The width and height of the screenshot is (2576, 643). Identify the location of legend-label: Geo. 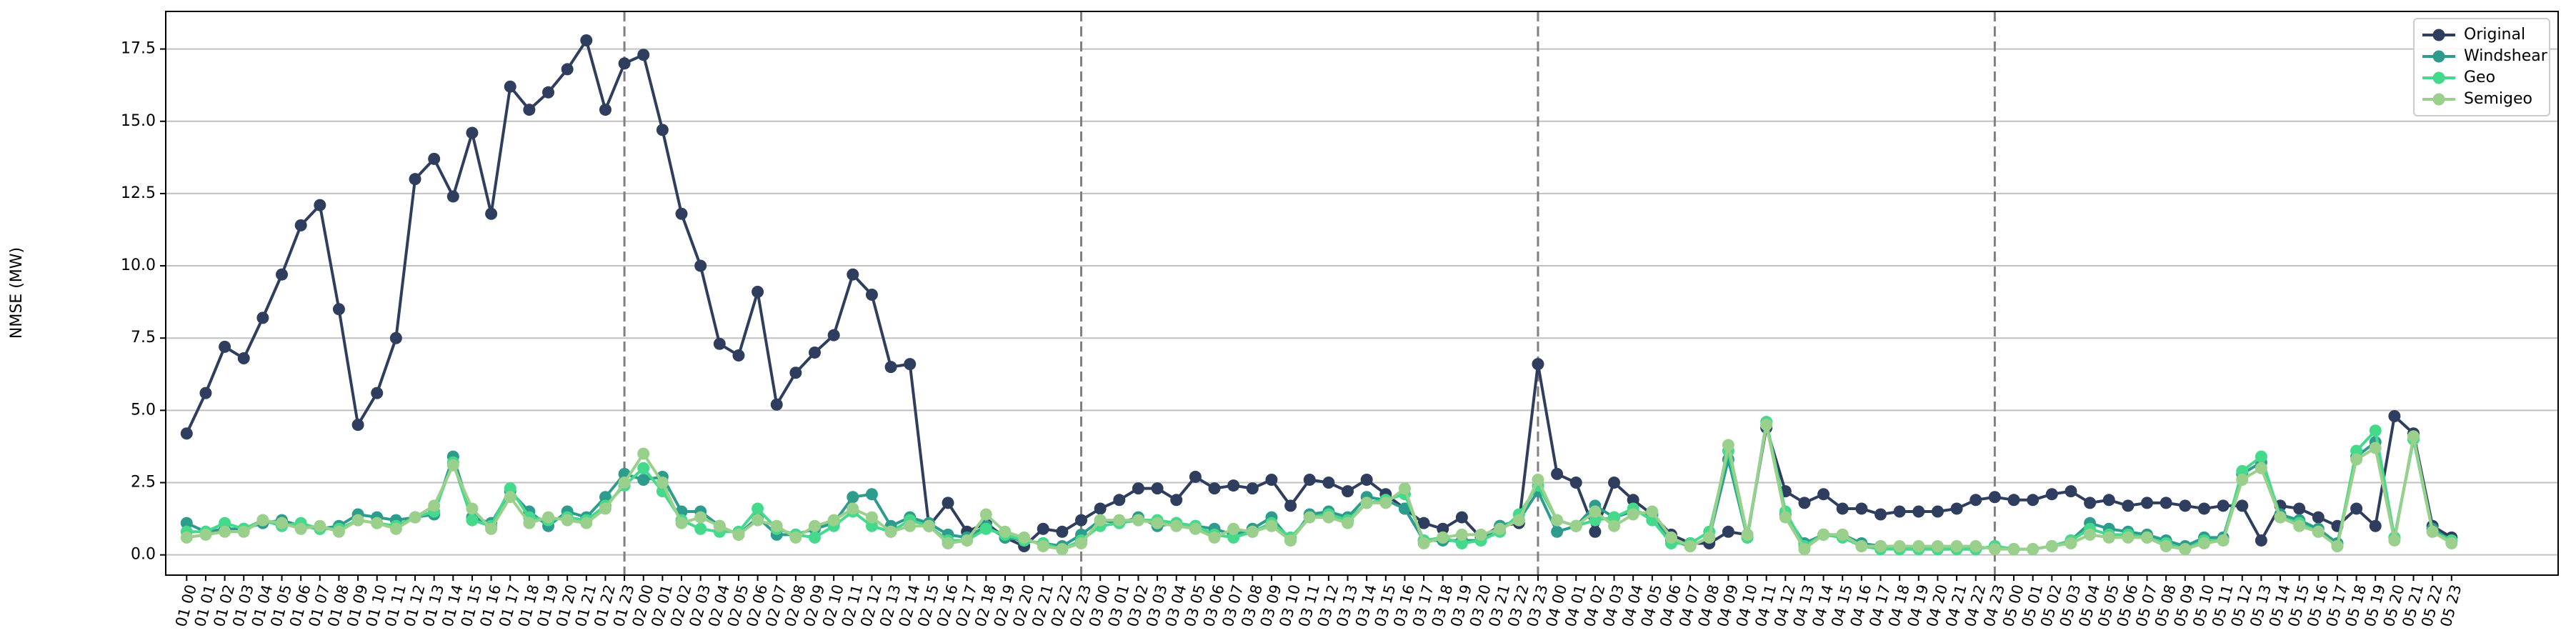
(2479, 77).